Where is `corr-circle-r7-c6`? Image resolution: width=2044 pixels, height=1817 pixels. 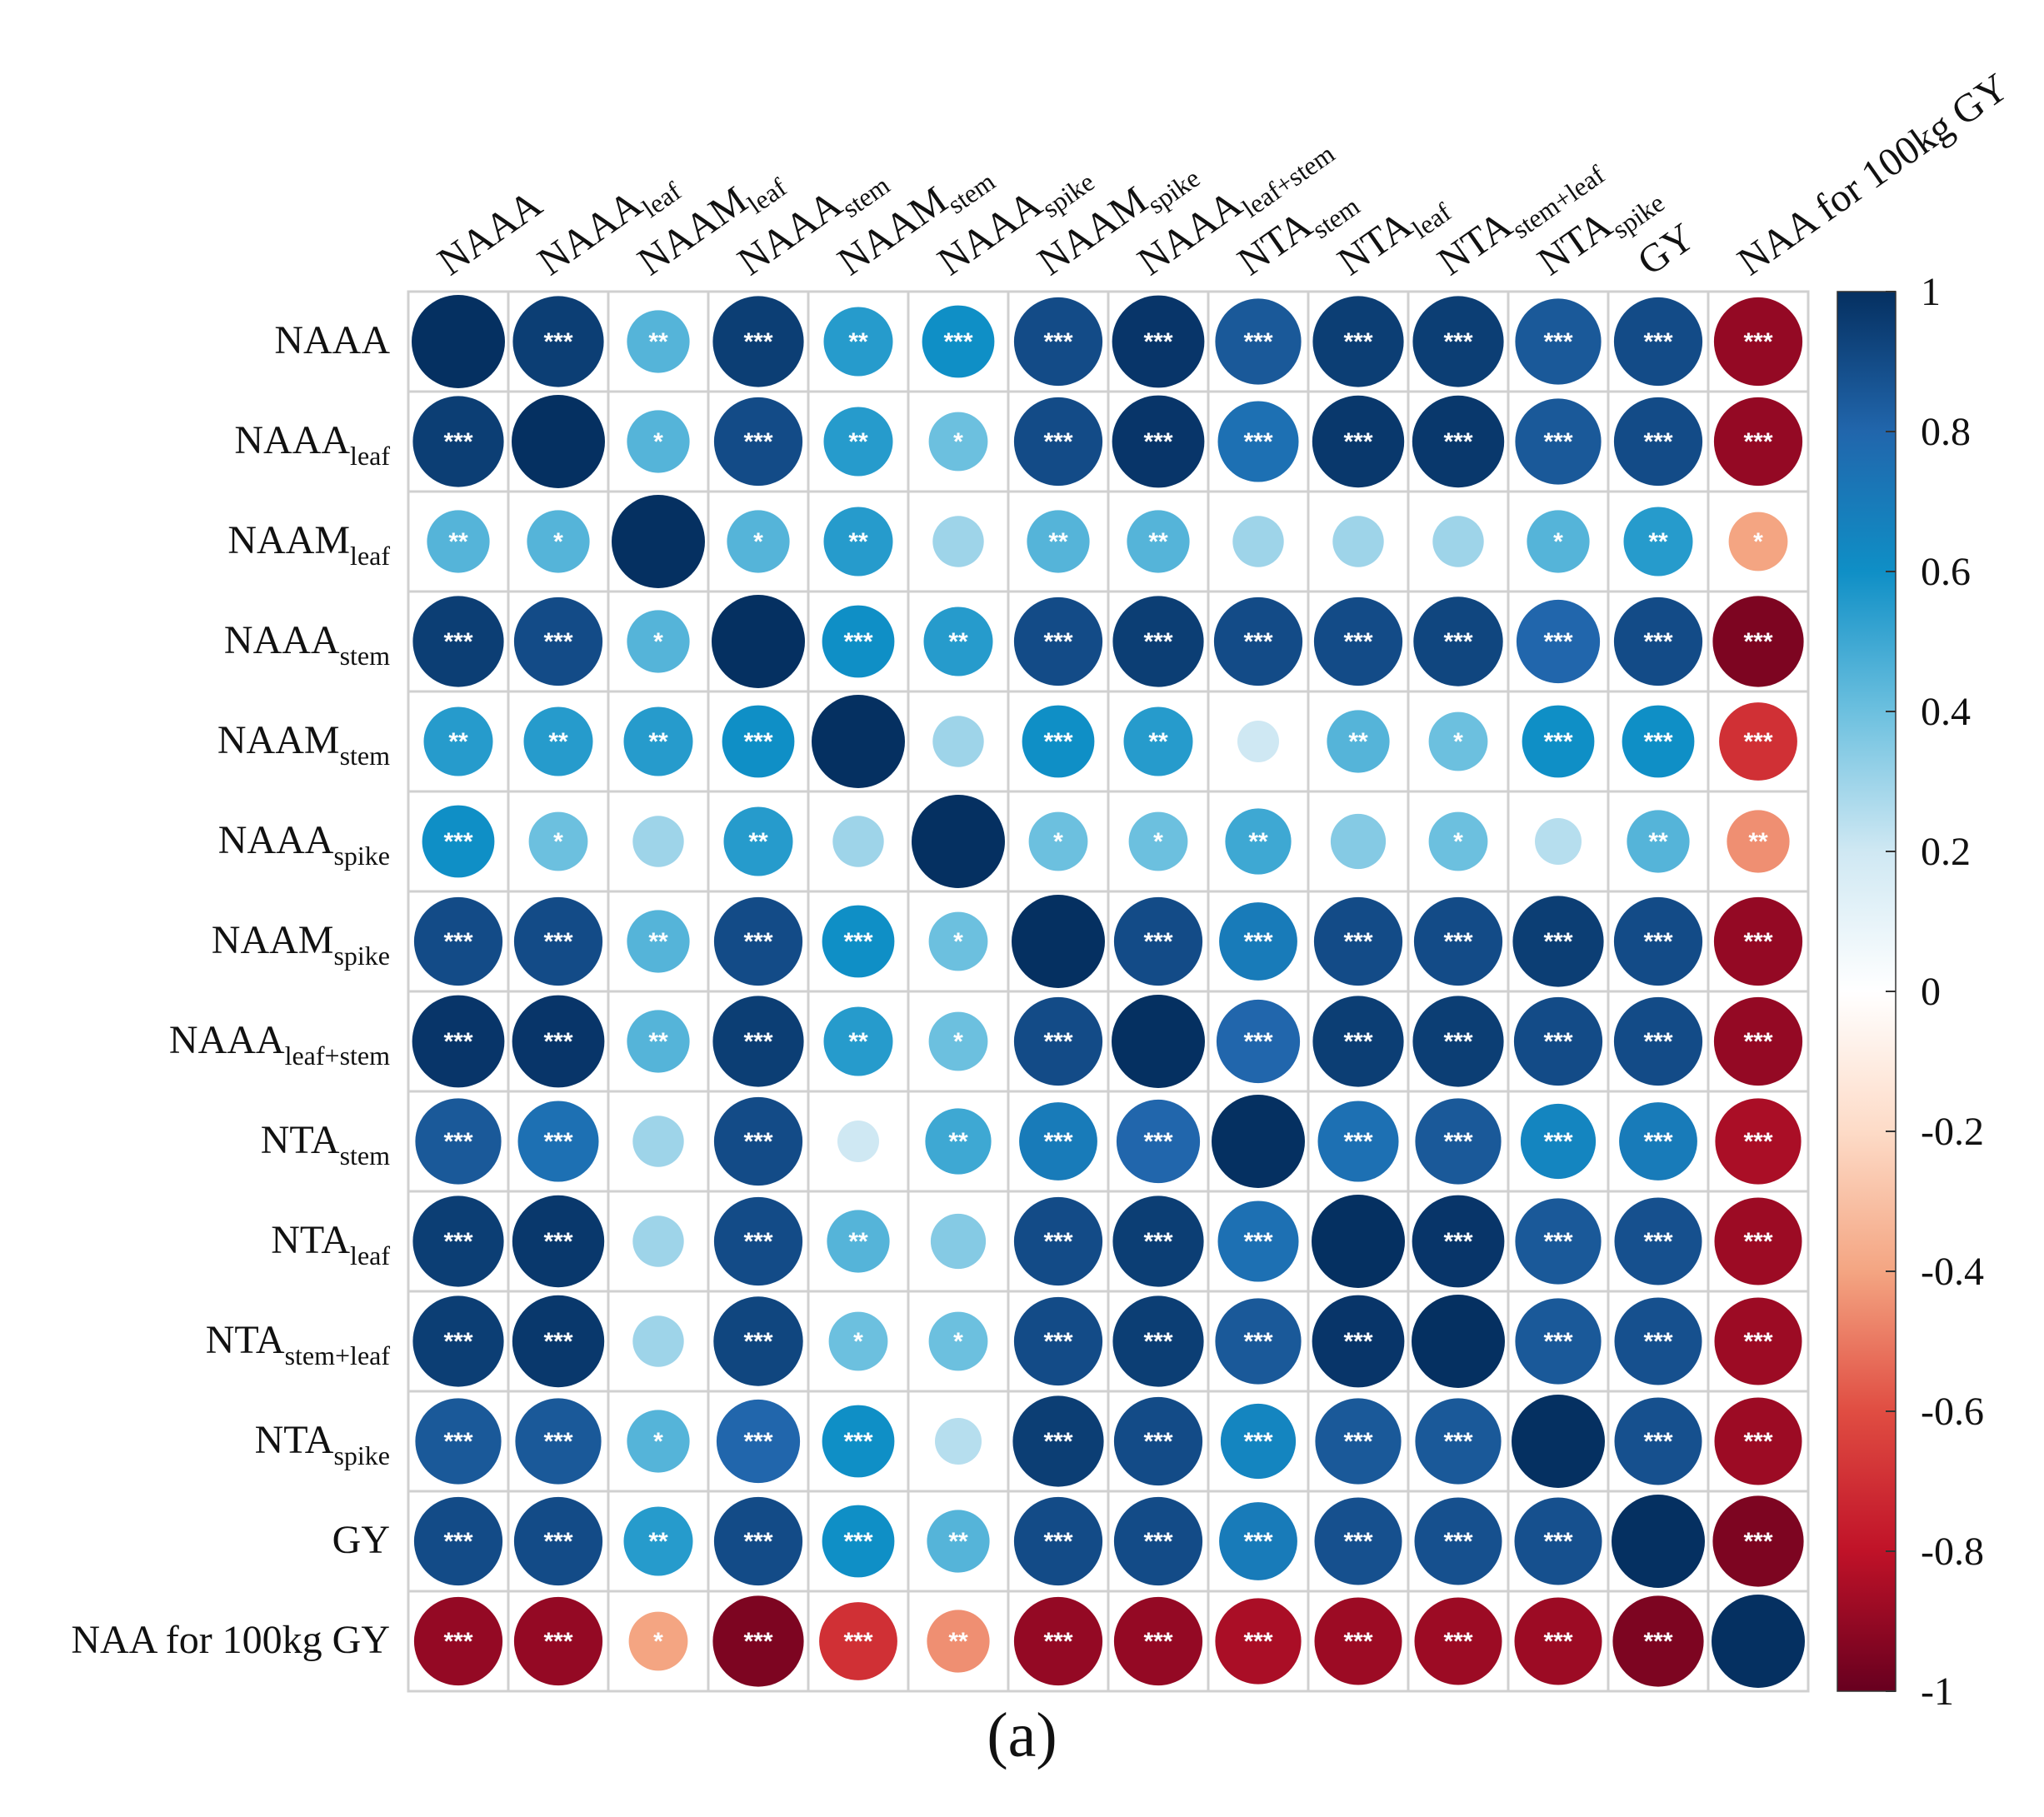
corr-circle-r7-c6 is located at coordinates (1058, 1041).